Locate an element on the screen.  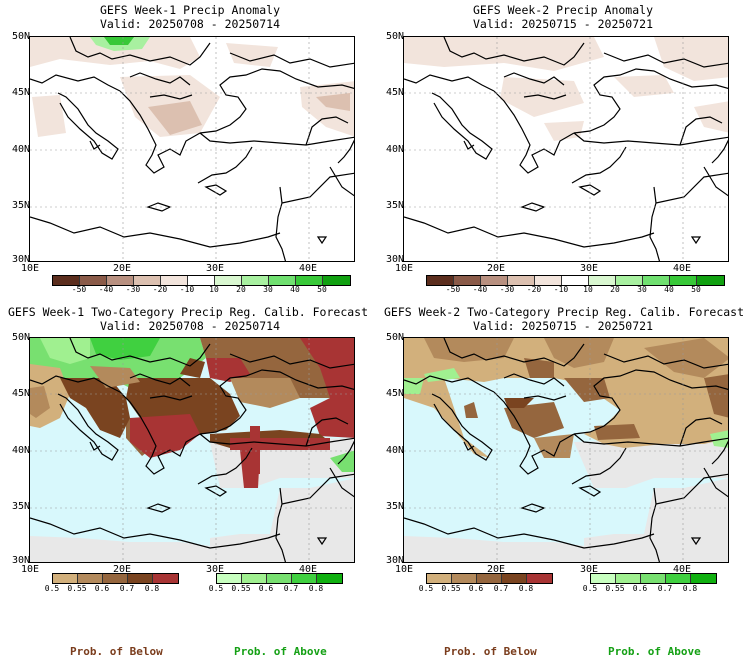
below-legend-label: Prob. of Below is located at coordinates (116, 651).